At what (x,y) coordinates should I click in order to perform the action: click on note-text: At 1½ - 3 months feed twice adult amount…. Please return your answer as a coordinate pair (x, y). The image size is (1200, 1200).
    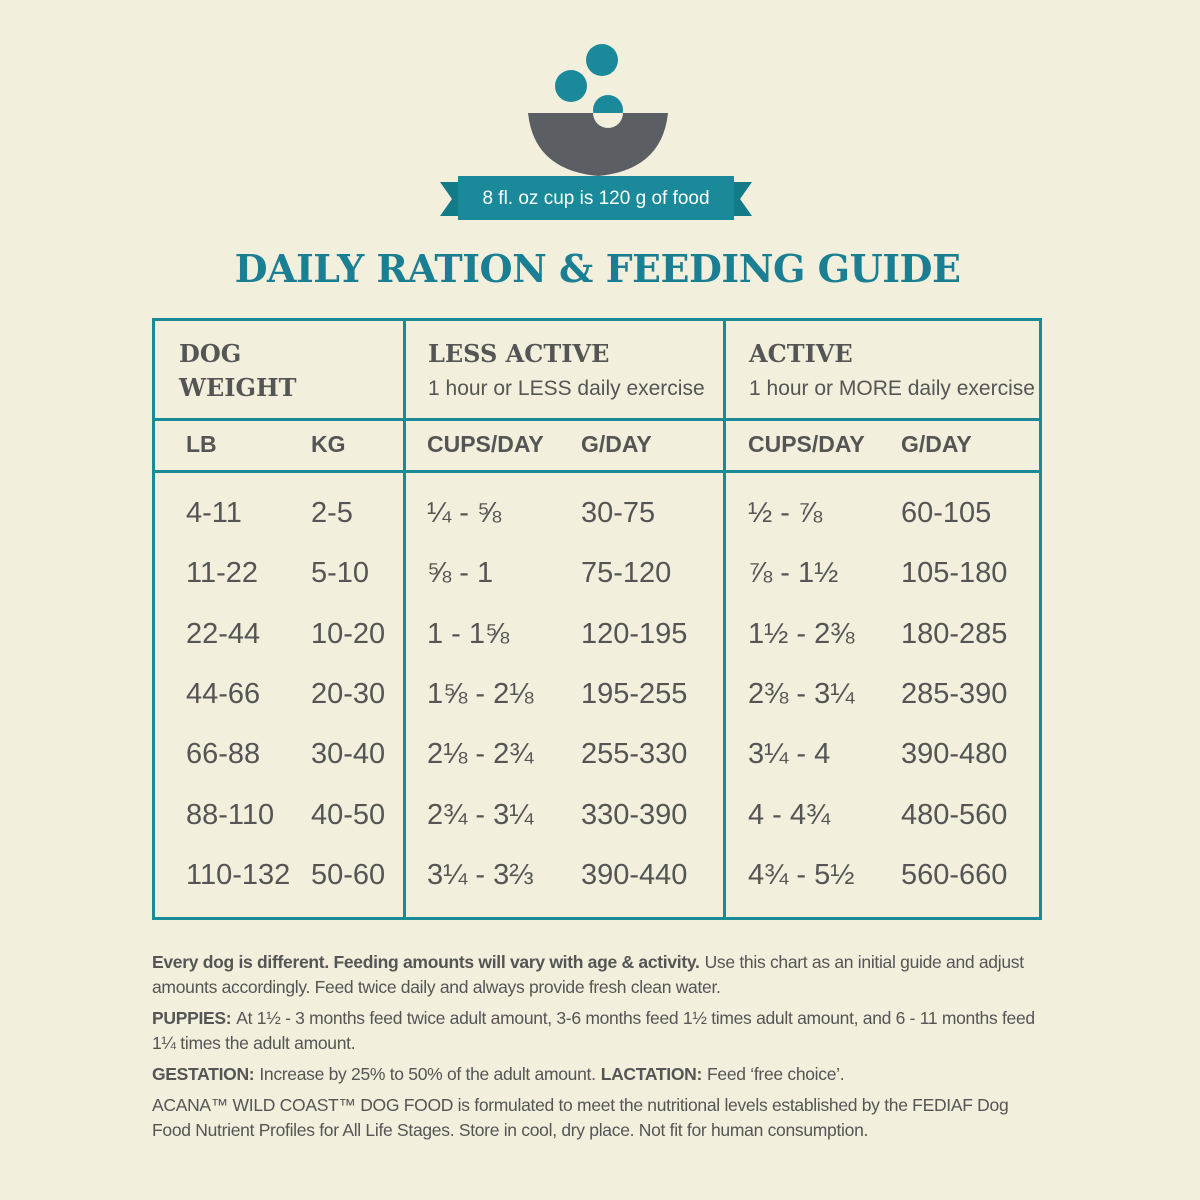
    Looking at the image, I should click on (593, 1030).